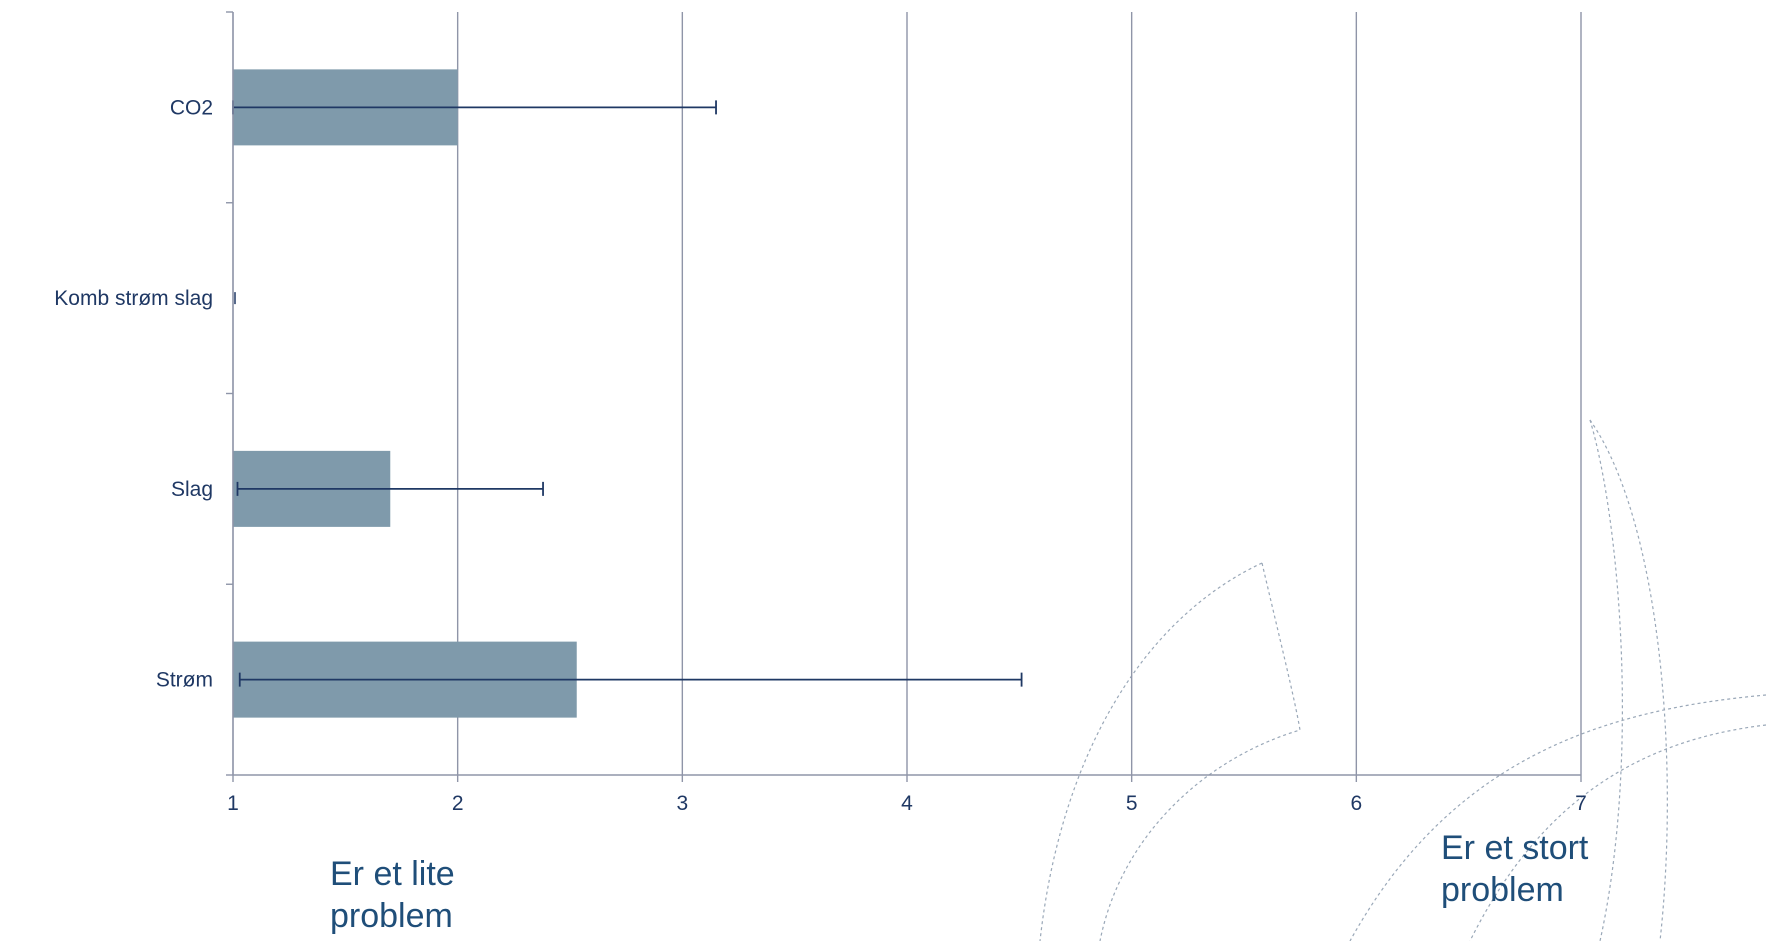  What do you see at coordinates (392, 874) in the screenshot?
I see `low-annotation-line-1: Er et lite` at bounding box center [392, 874].